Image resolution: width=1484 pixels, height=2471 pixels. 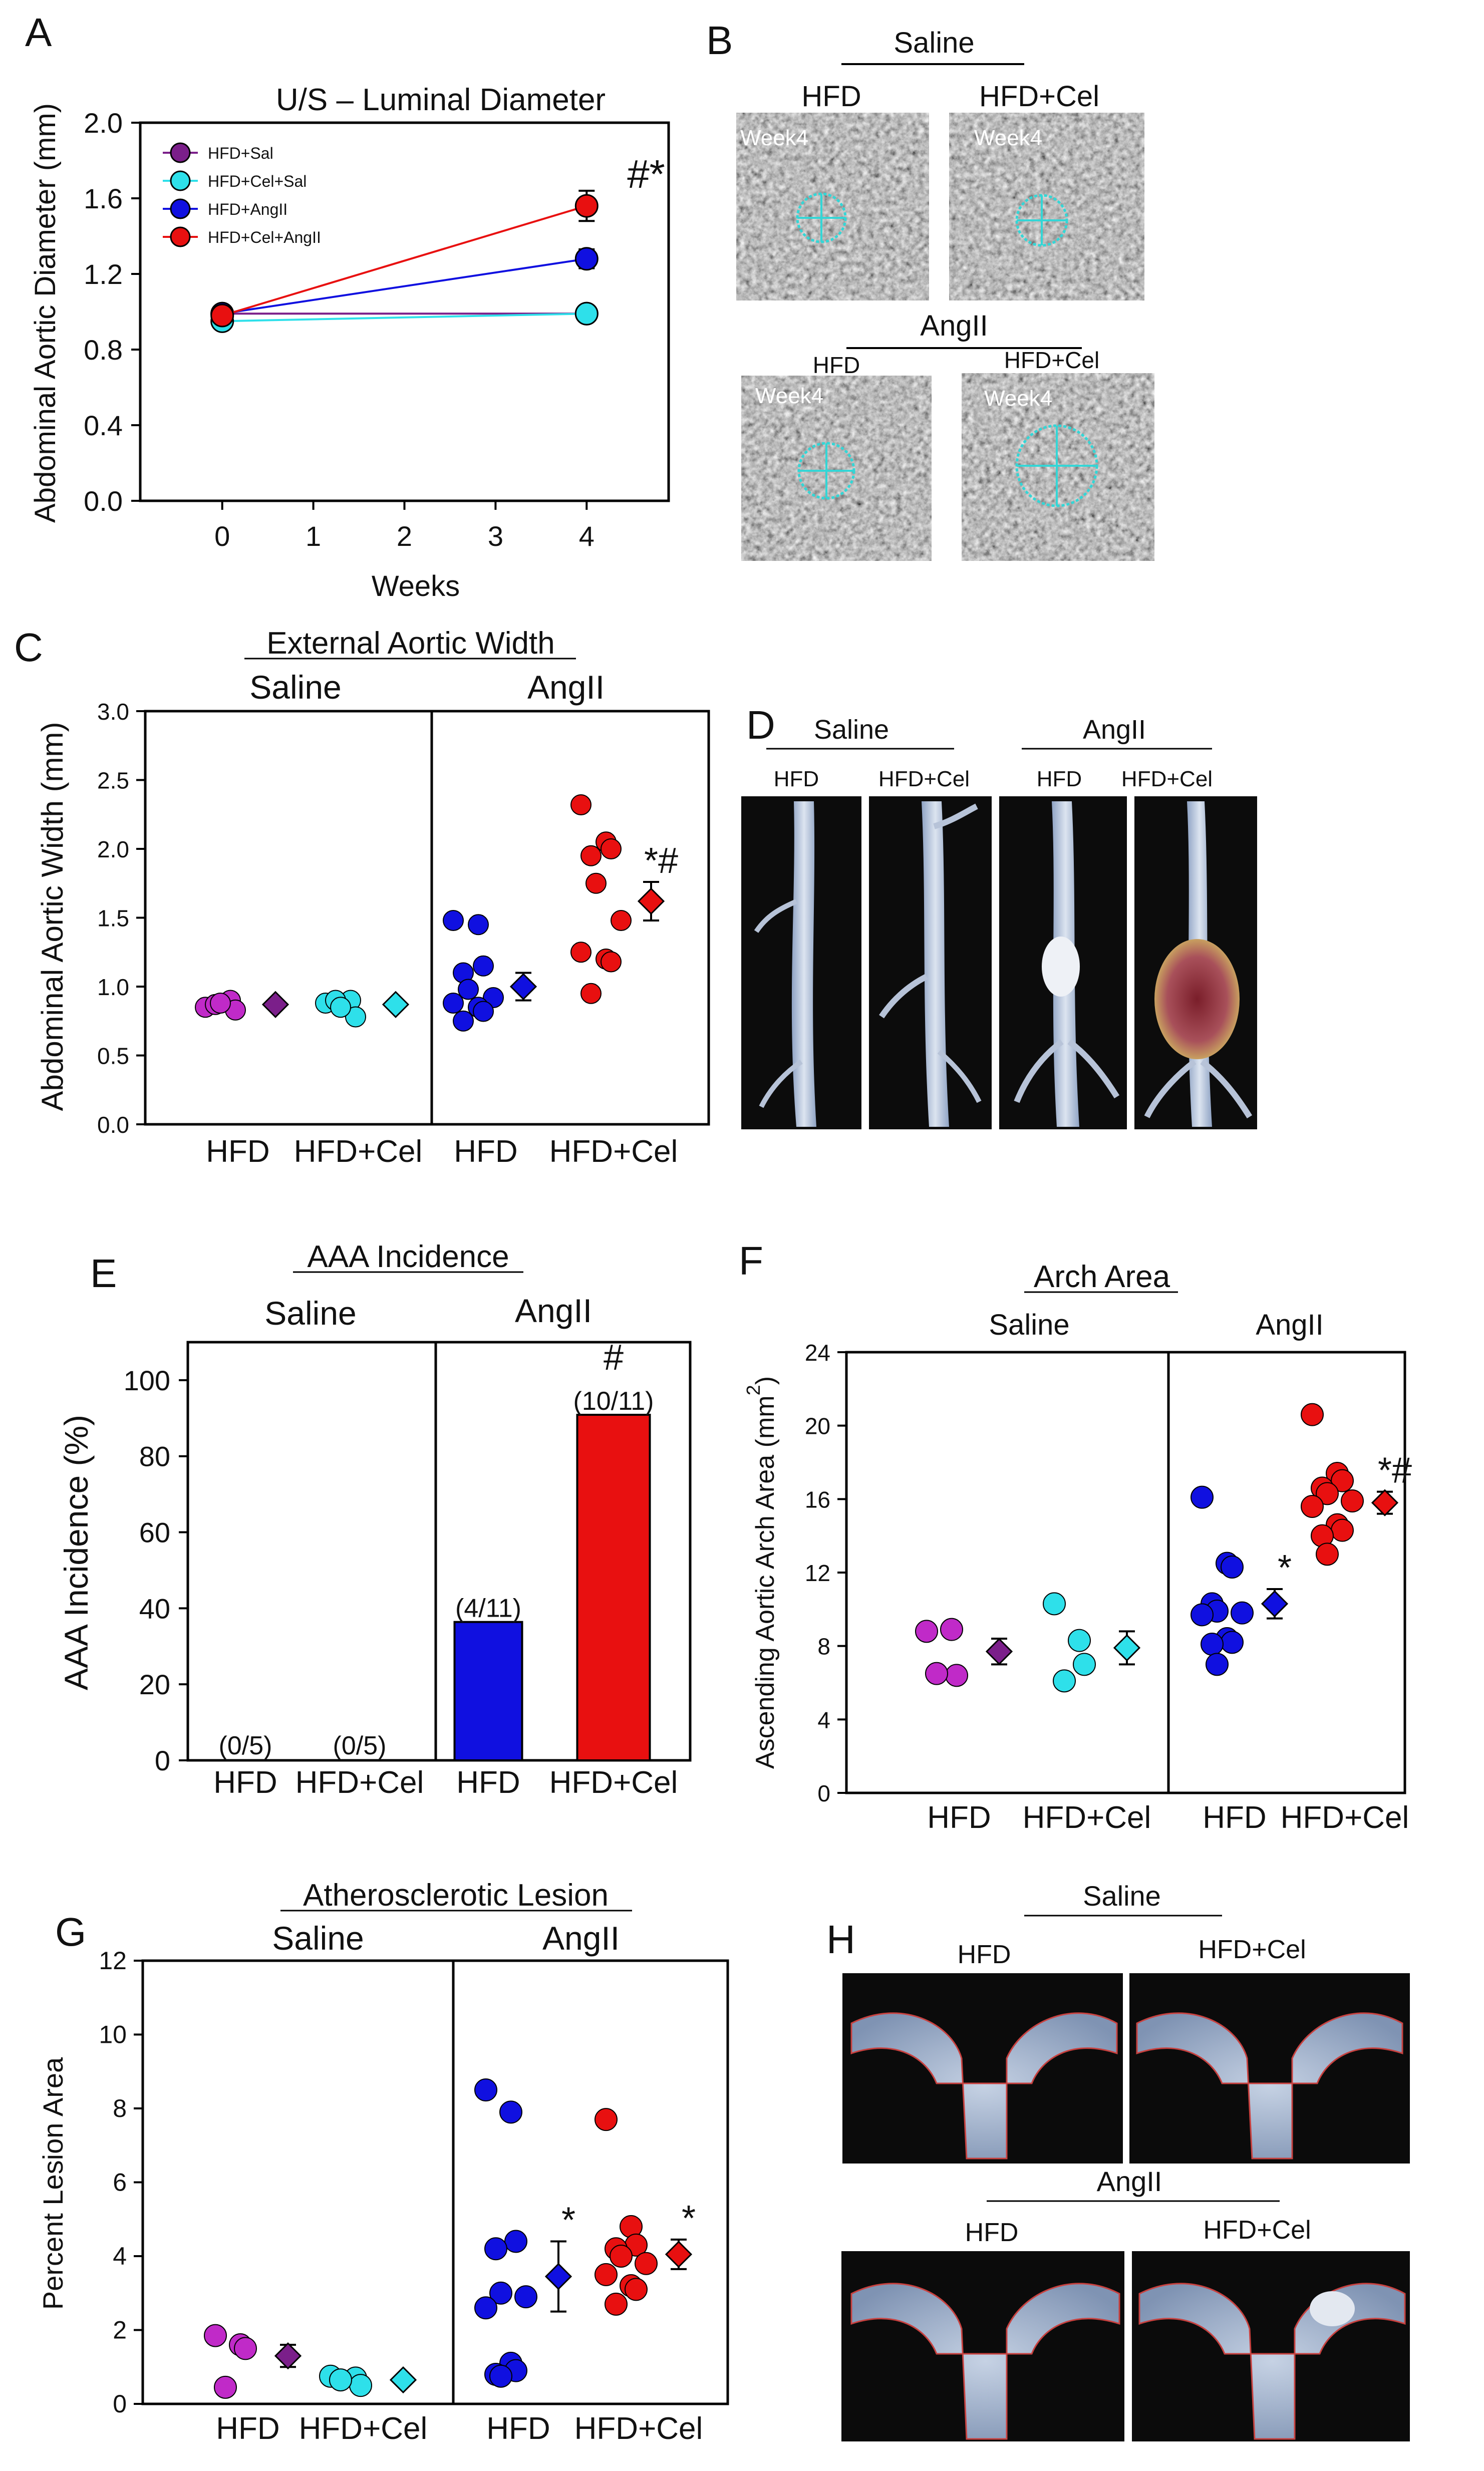 I want to click on y-tick-label: 1.6, so click(x=103, y=199).